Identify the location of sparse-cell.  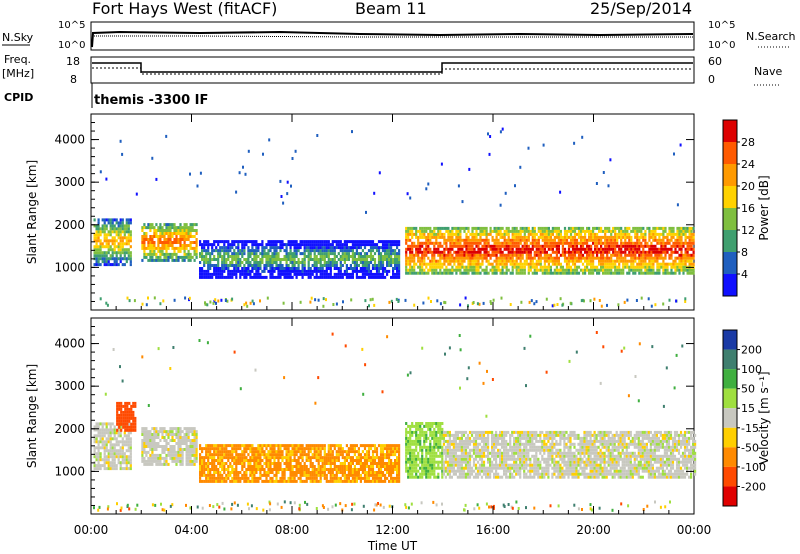
(500, 132).